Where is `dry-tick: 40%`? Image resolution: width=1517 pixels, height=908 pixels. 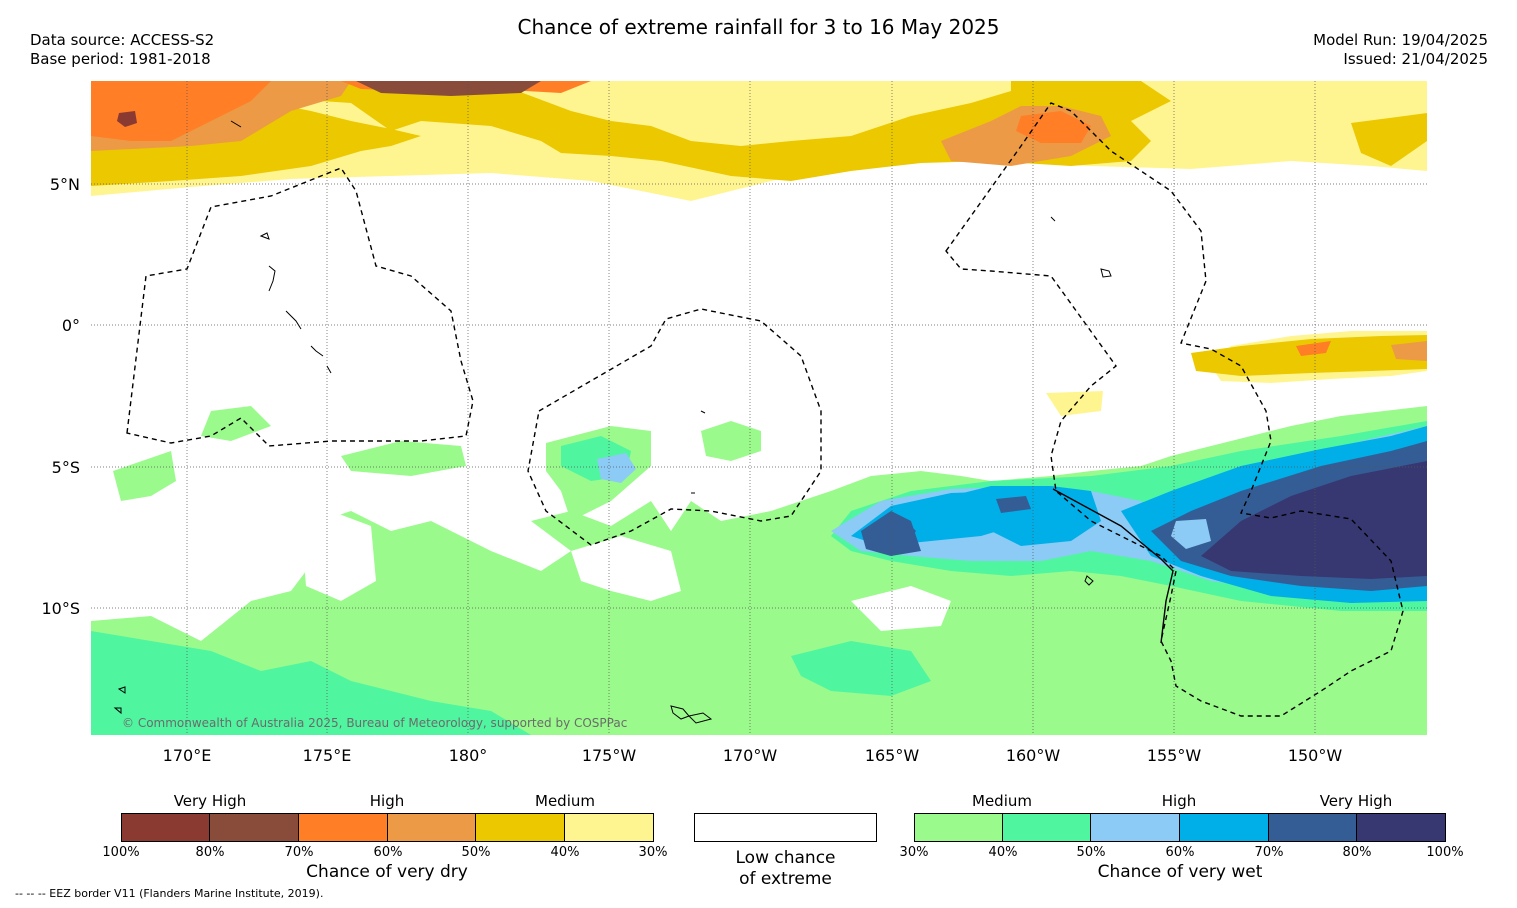
dry-tick: 40% is located at coordinates (565, 852).